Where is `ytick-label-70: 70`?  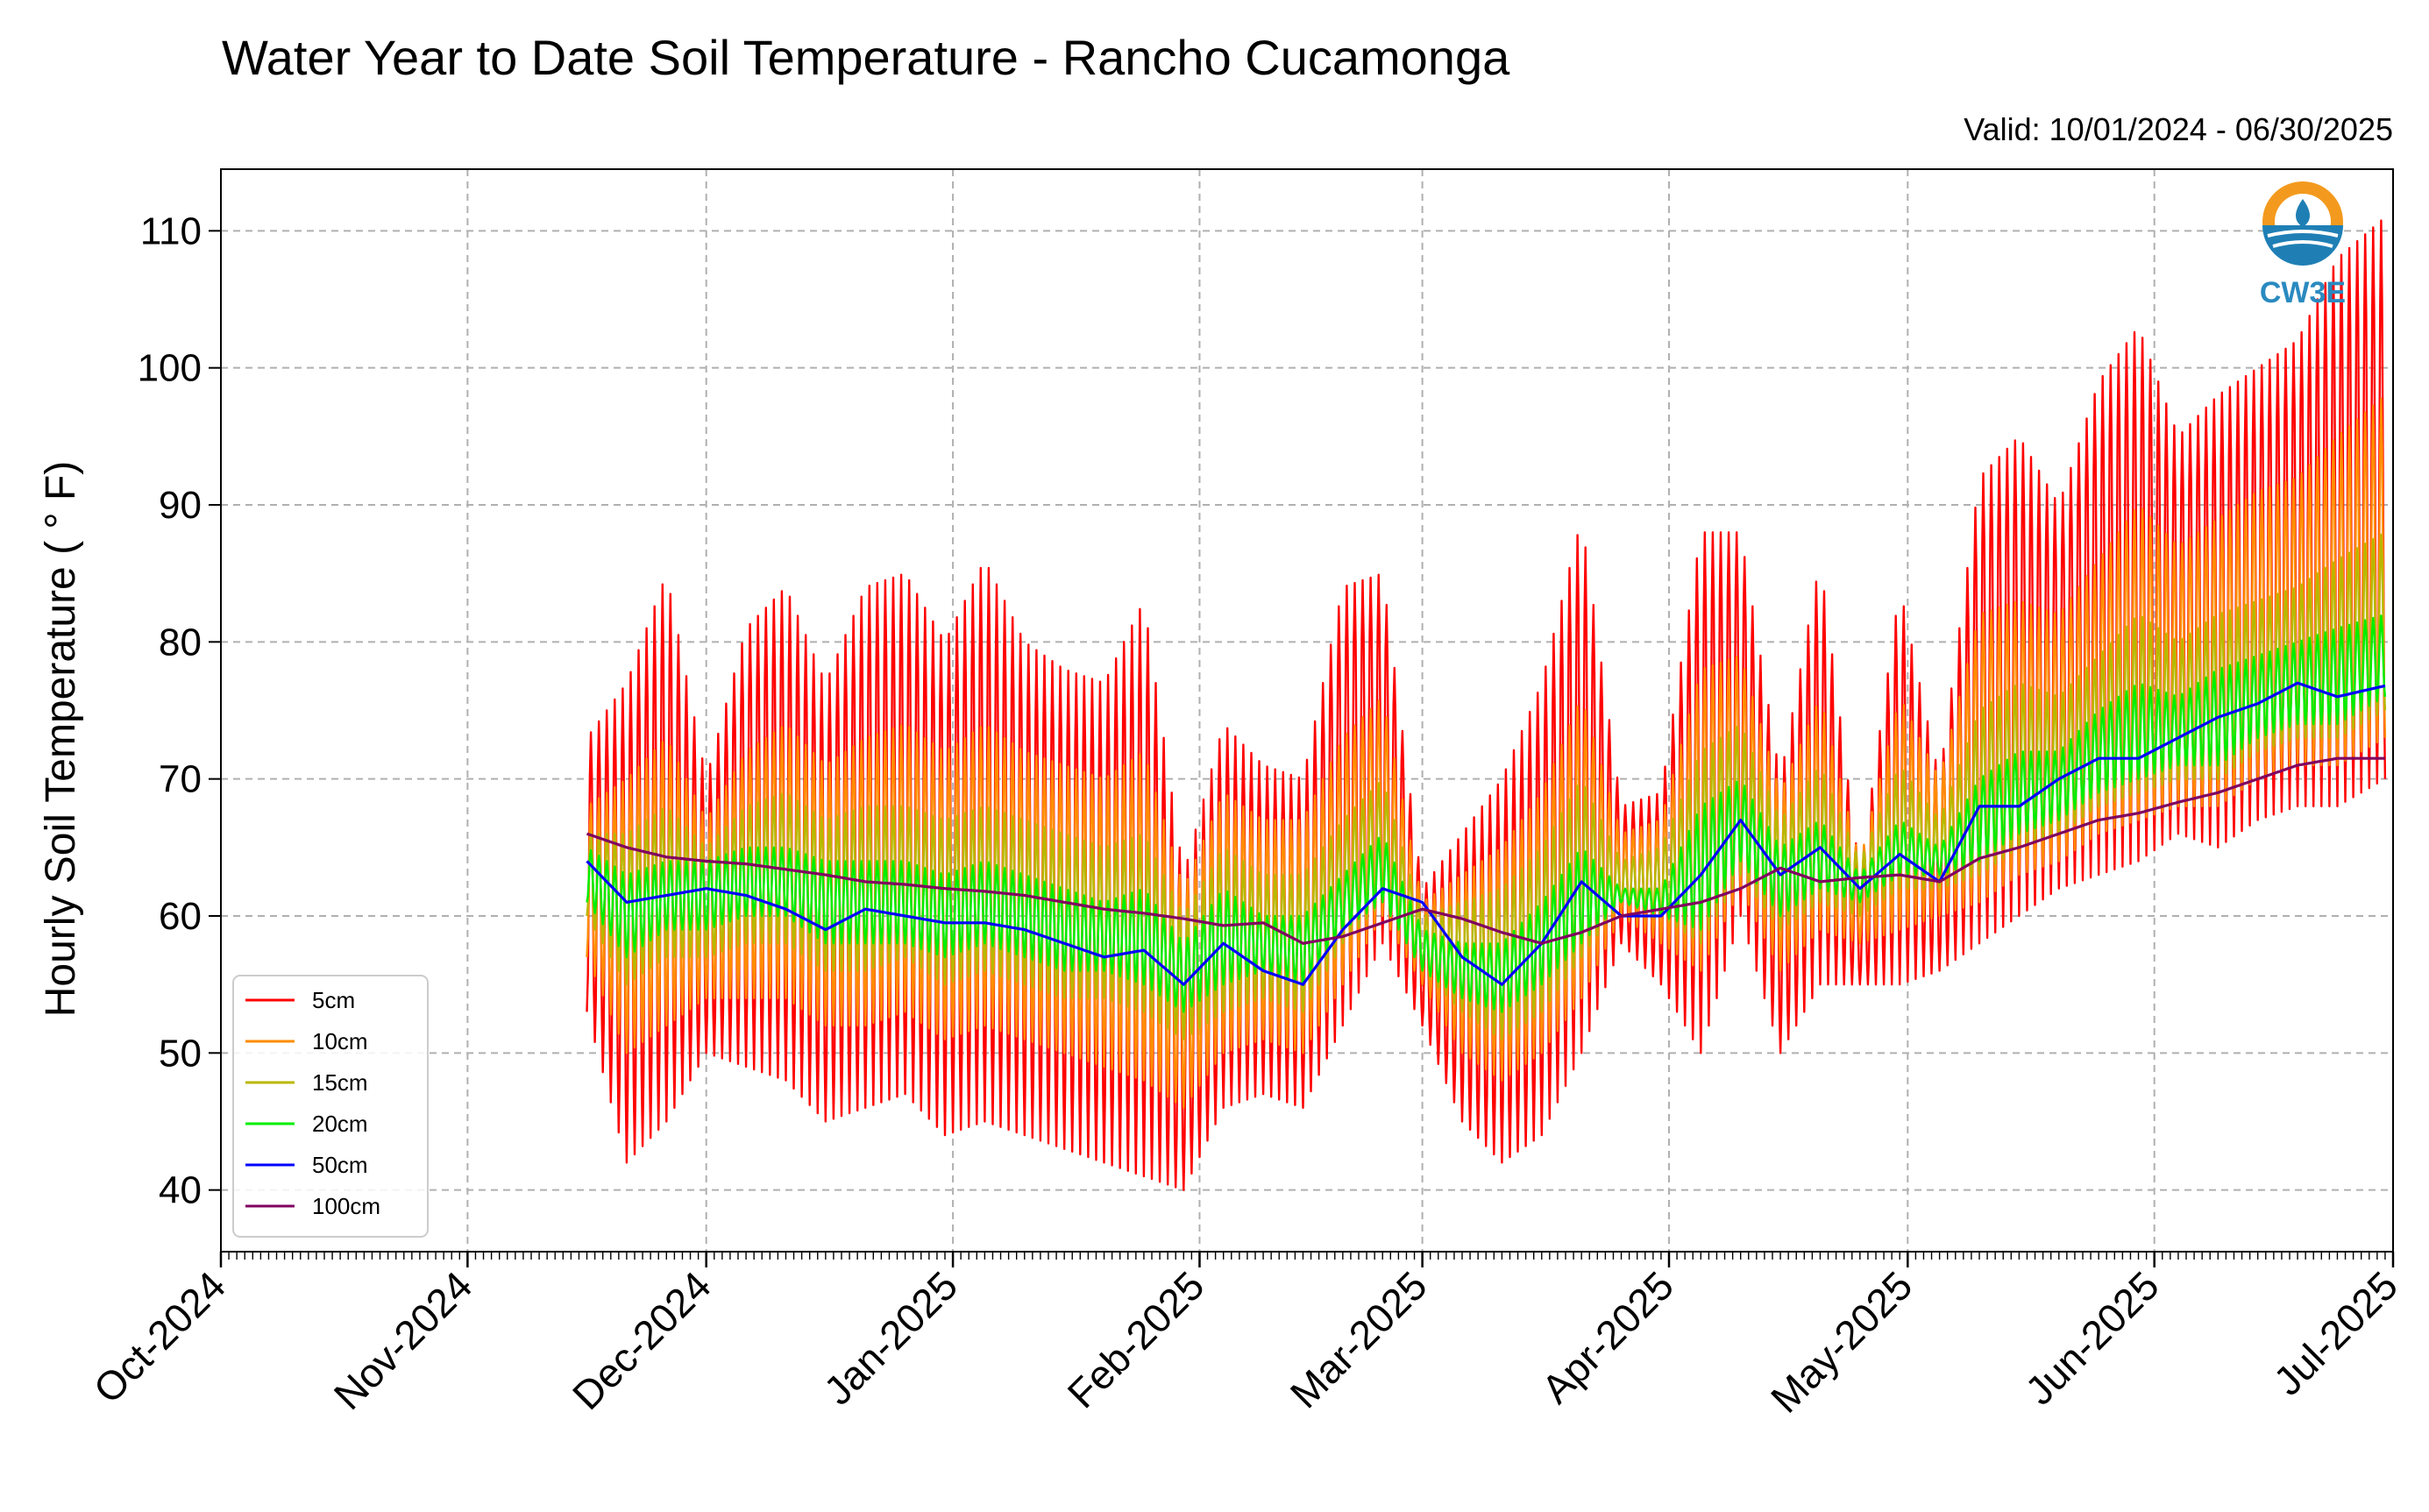
ytick-label-70: 70 is located at coordinates (181, 779).